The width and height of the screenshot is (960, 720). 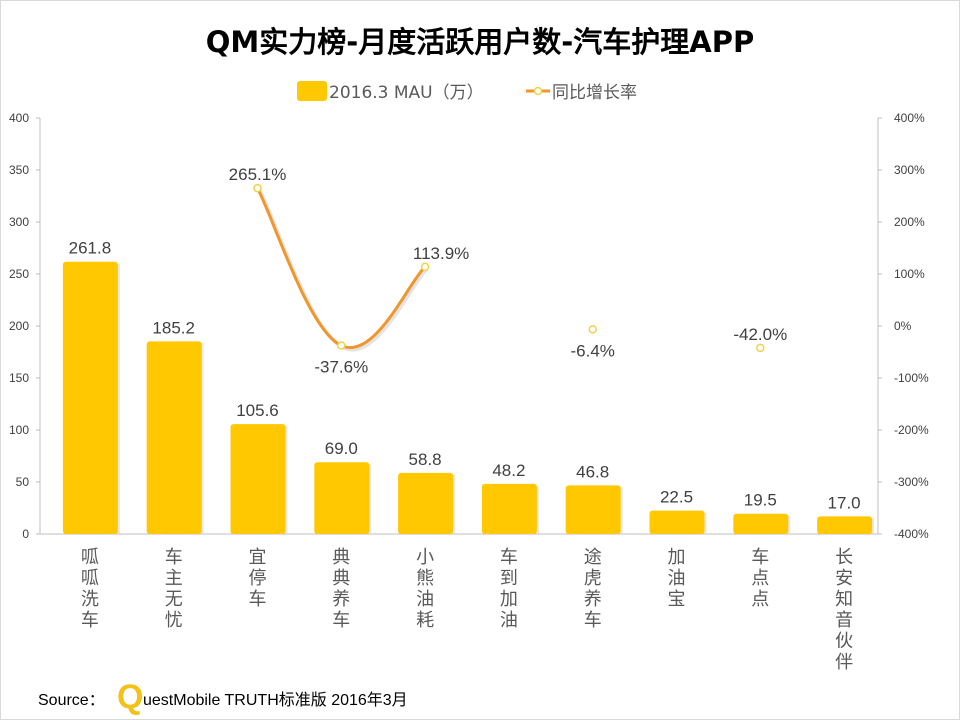 I want to click on bar-value-label: 105.6, so click(x=257, y=410).